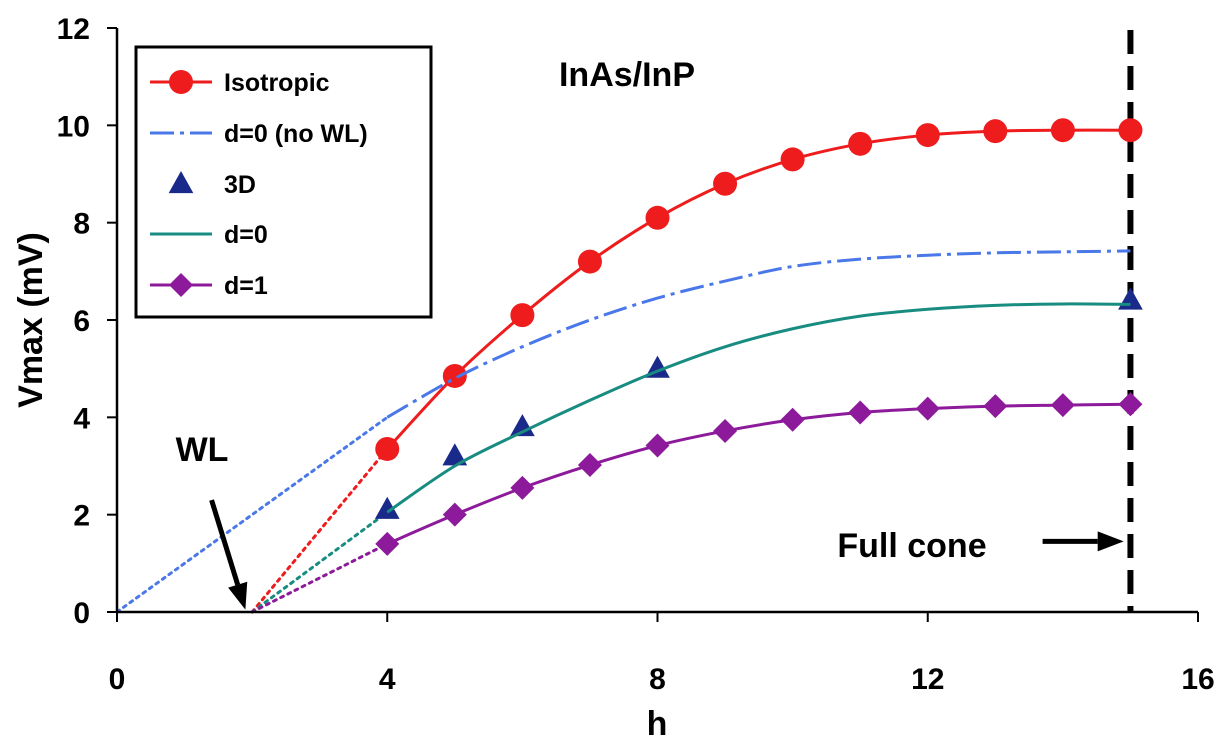  What do you see at coordinates (246, 286) in the screenshot?
I see `legend-label-d1: d=1` at bounding box center [246, 286].